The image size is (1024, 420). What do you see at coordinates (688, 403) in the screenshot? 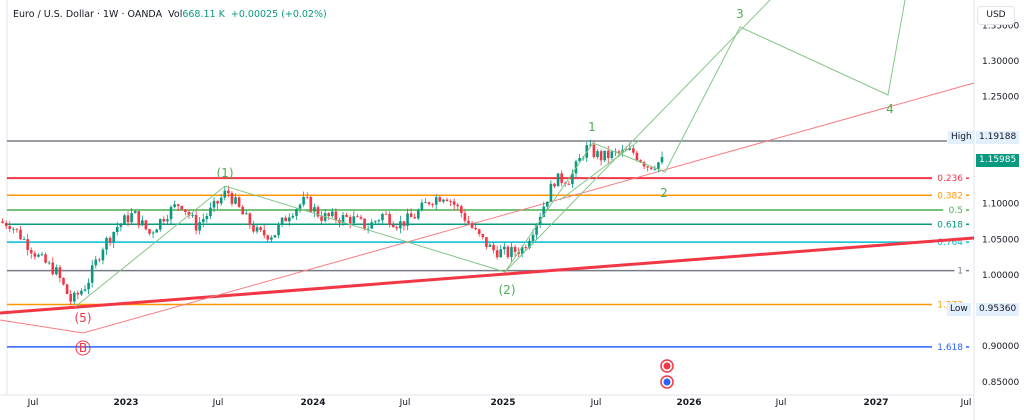
I see `time-tick: 2026` at bounding box center [688, 403].